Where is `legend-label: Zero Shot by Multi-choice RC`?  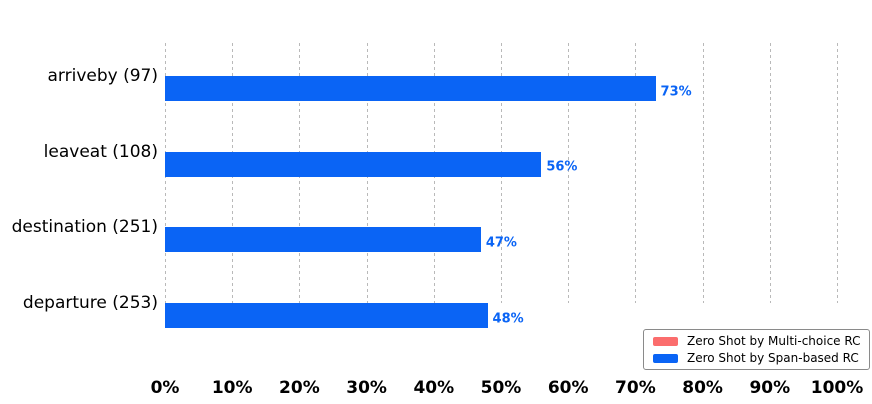
legend-label: Zero Shot by Multi-choice RC is located at coordinates (774, 341).